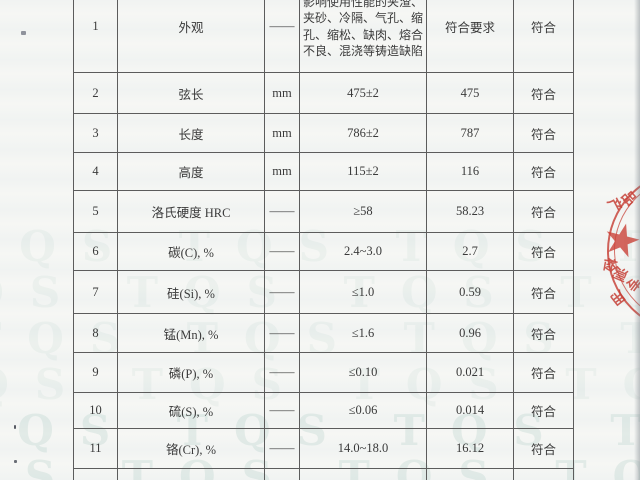 This screenshot has width=640, height=480. Describe the element at coordinates (363, 93) in the screenshot. I see `requirement-cell: 475±2` at that location.